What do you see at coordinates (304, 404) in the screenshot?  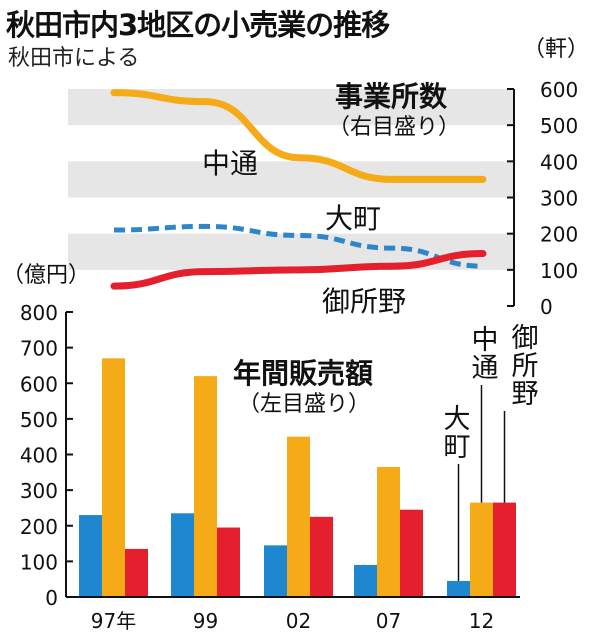 I see `bar-chart-scale-note: （左目盛り）` at bounding box center [304, 404].